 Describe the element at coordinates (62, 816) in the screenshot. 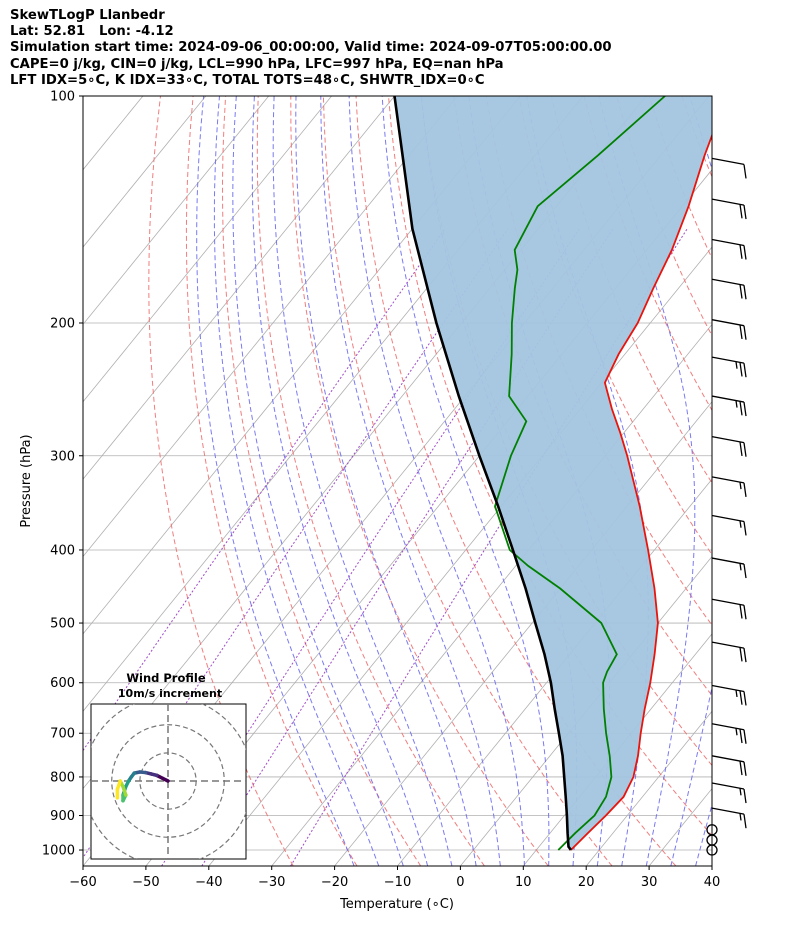

I see `y-tick-label: 900` at that location.